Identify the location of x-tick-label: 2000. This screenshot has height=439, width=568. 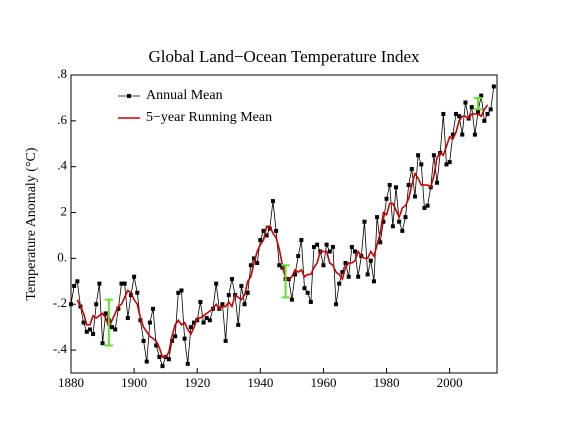
(450, 382).